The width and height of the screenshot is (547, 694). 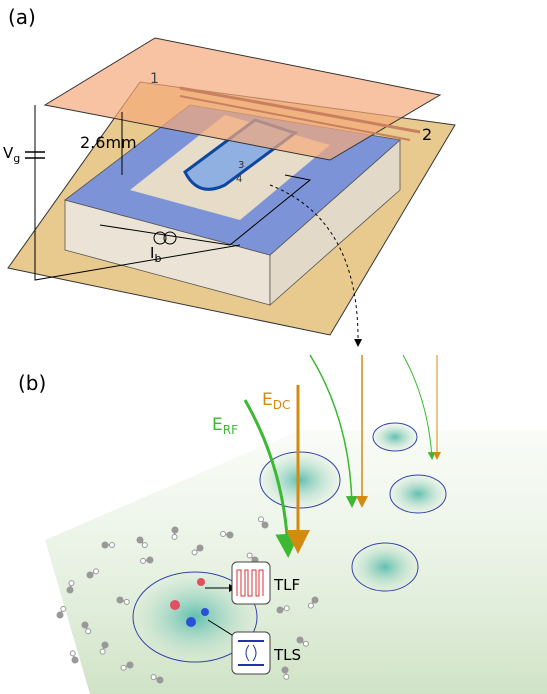 I want to click on telegraph-signal, so click(x=250, y=583).